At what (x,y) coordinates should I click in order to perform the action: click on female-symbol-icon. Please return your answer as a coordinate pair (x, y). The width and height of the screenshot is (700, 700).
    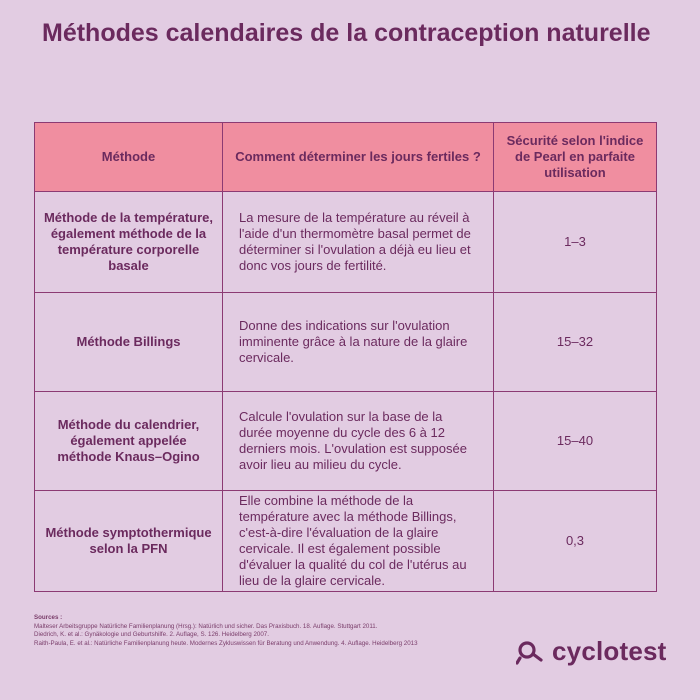
    Looking at the image, I should click on (529, 652).